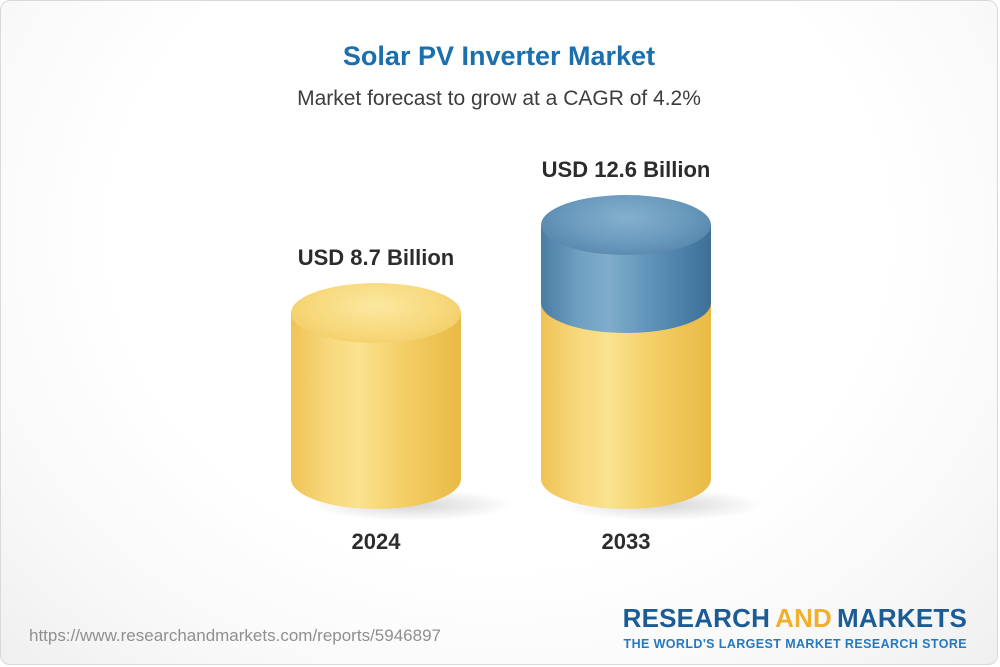  I want to click on cylinder-2024, so click(376, 396).